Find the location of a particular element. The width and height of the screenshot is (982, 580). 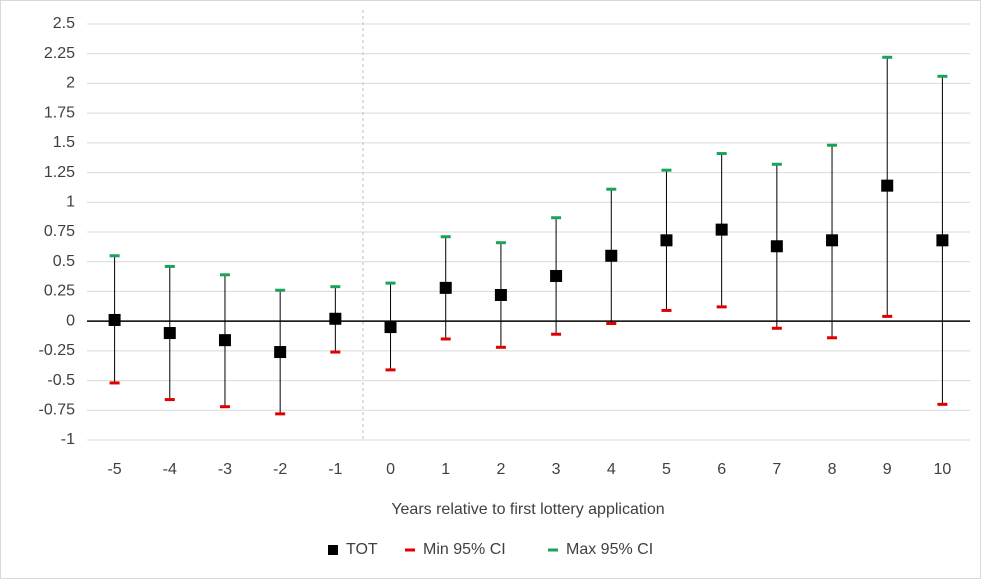

y-tick-label: -0.25 is located at coordinates (57, 350).